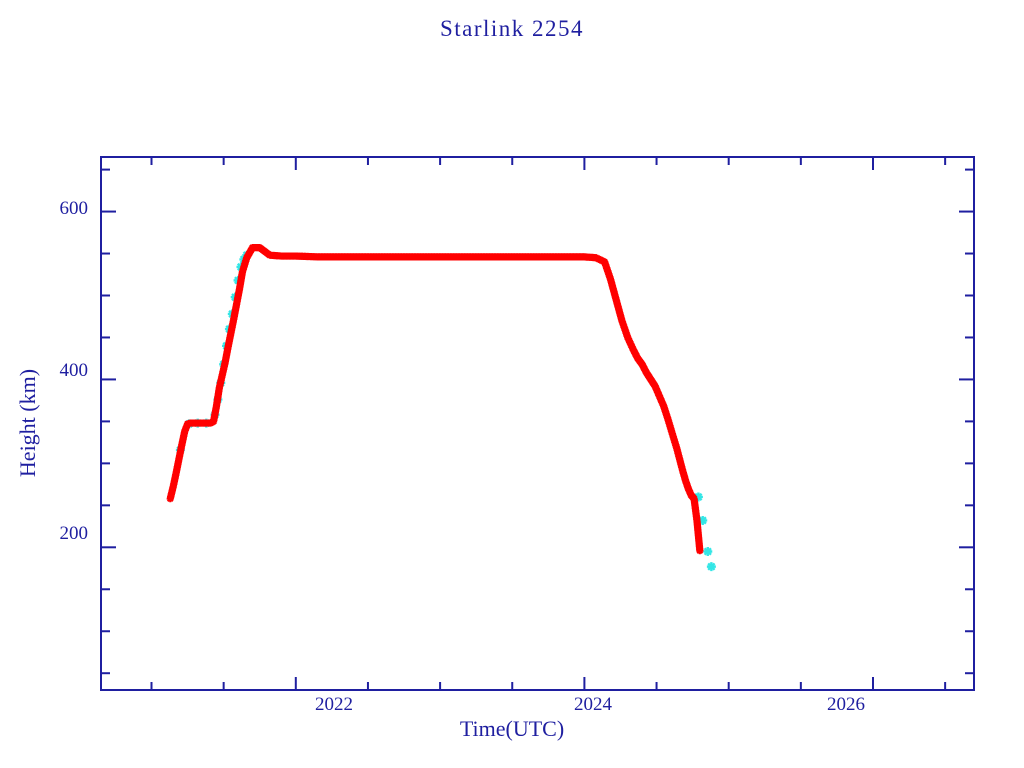 The image size is (1024, 768). I want to click on chart-title: Starlink 2254, so click(512, 28).